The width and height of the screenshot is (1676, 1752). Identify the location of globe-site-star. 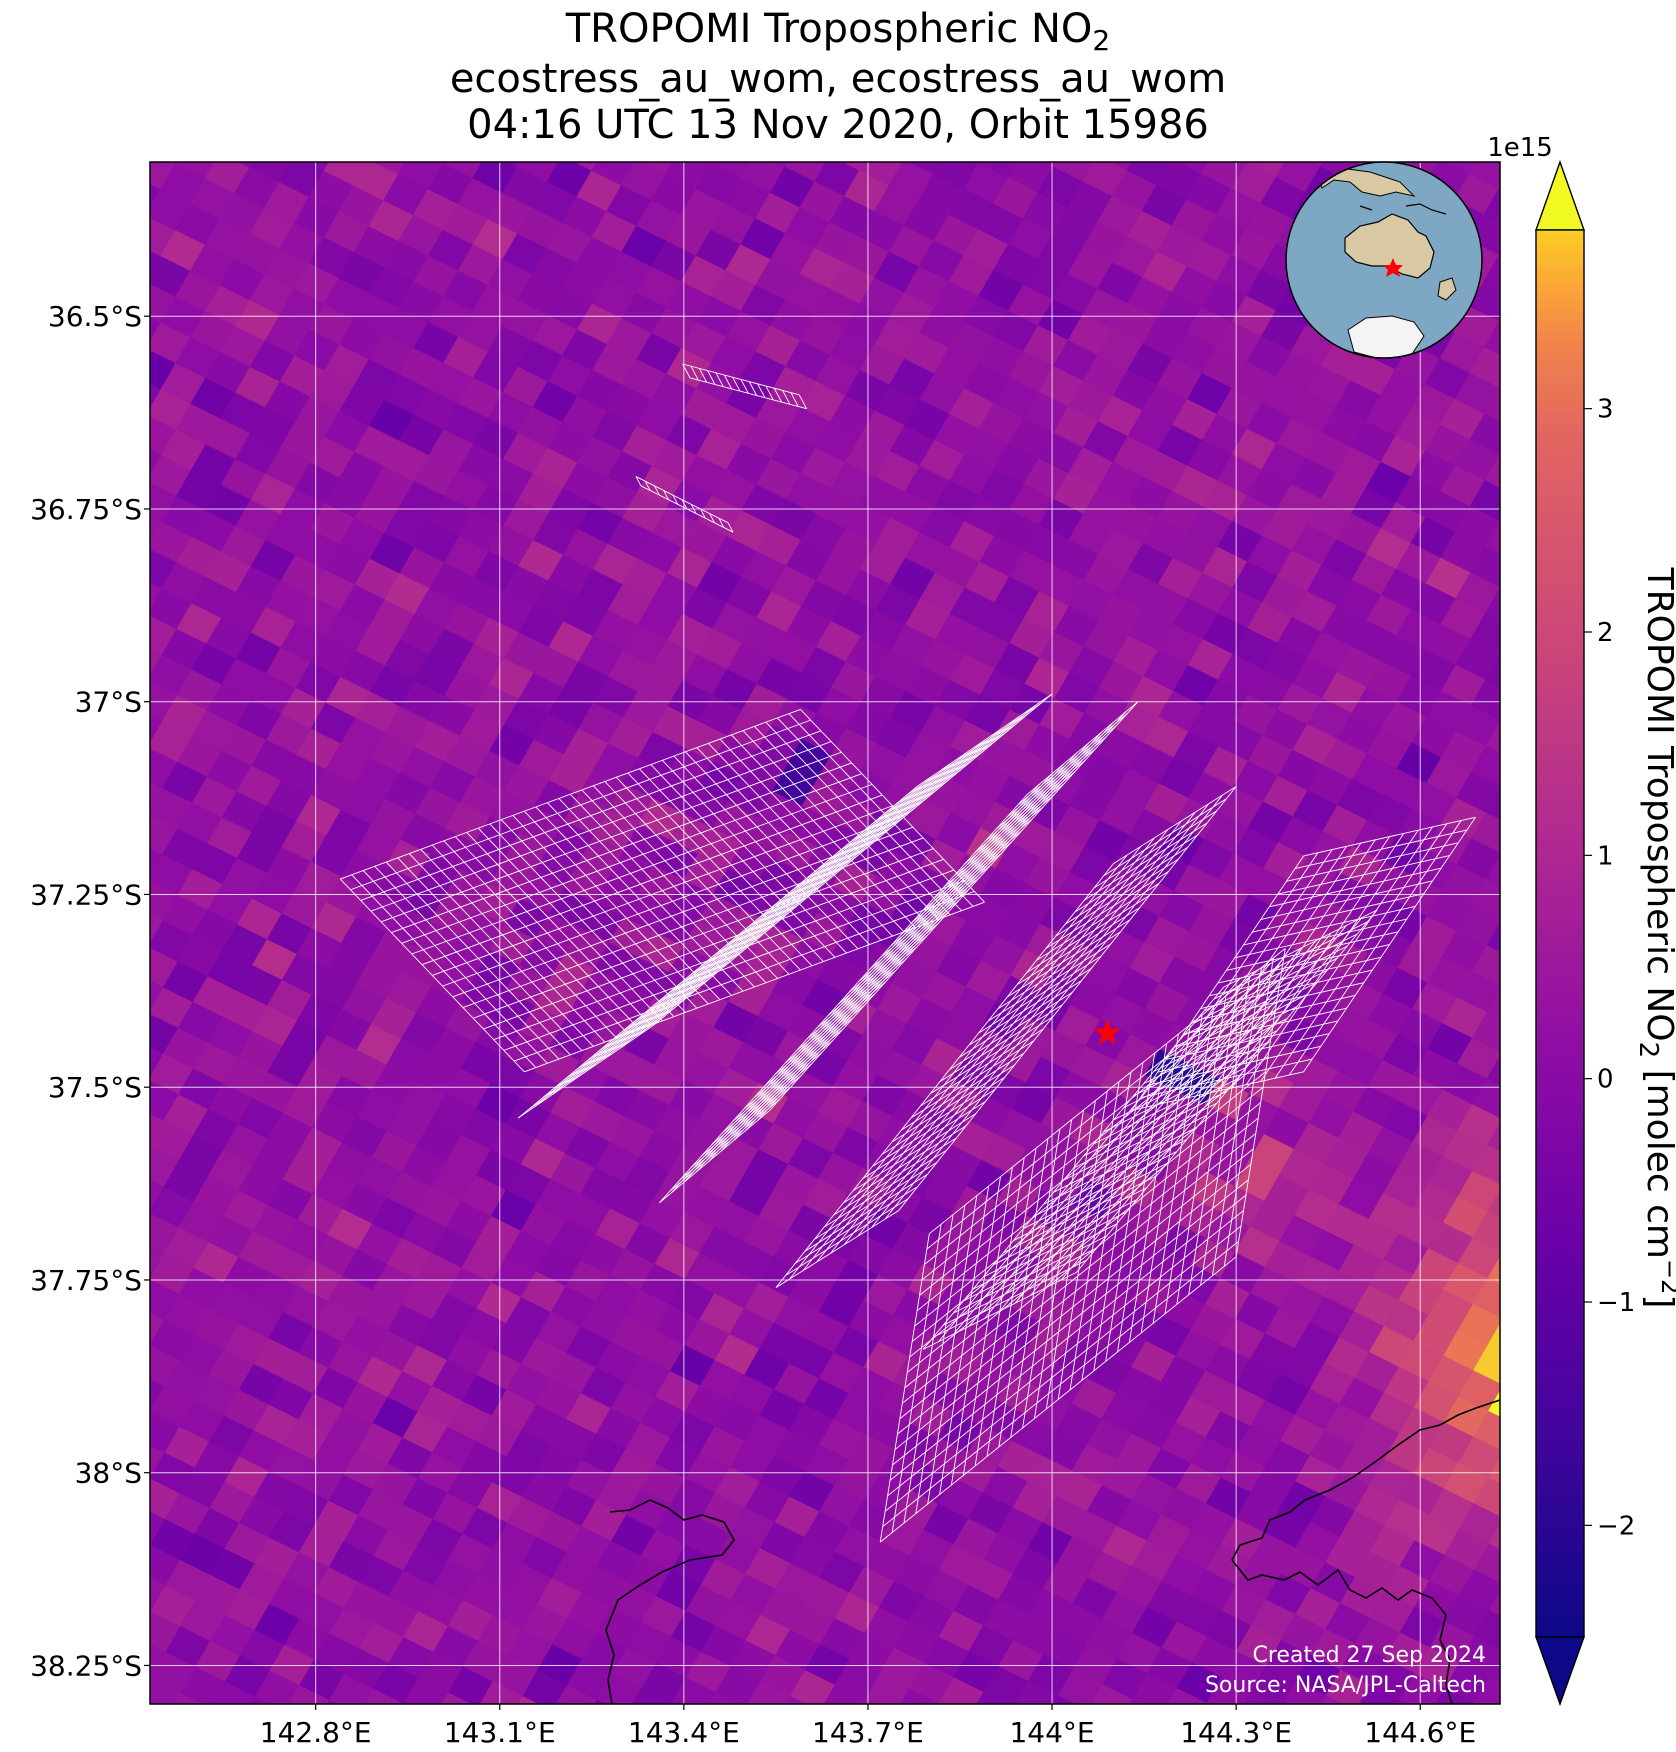
(1393, 267).